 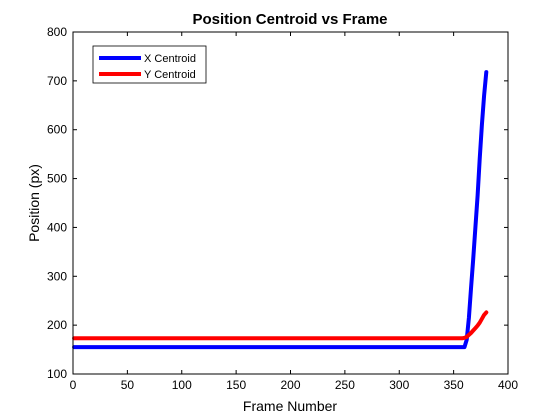 What do you see at coordinates (57, 81) in the screenshot?
I see `y-tick-label: 700` at bounding box center [57, 81].